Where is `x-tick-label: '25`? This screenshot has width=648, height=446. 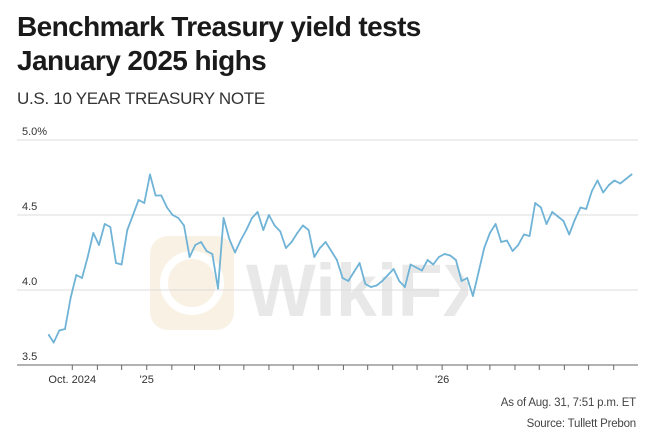 x-tick-label: '25 is located at coordinates (147, 380).